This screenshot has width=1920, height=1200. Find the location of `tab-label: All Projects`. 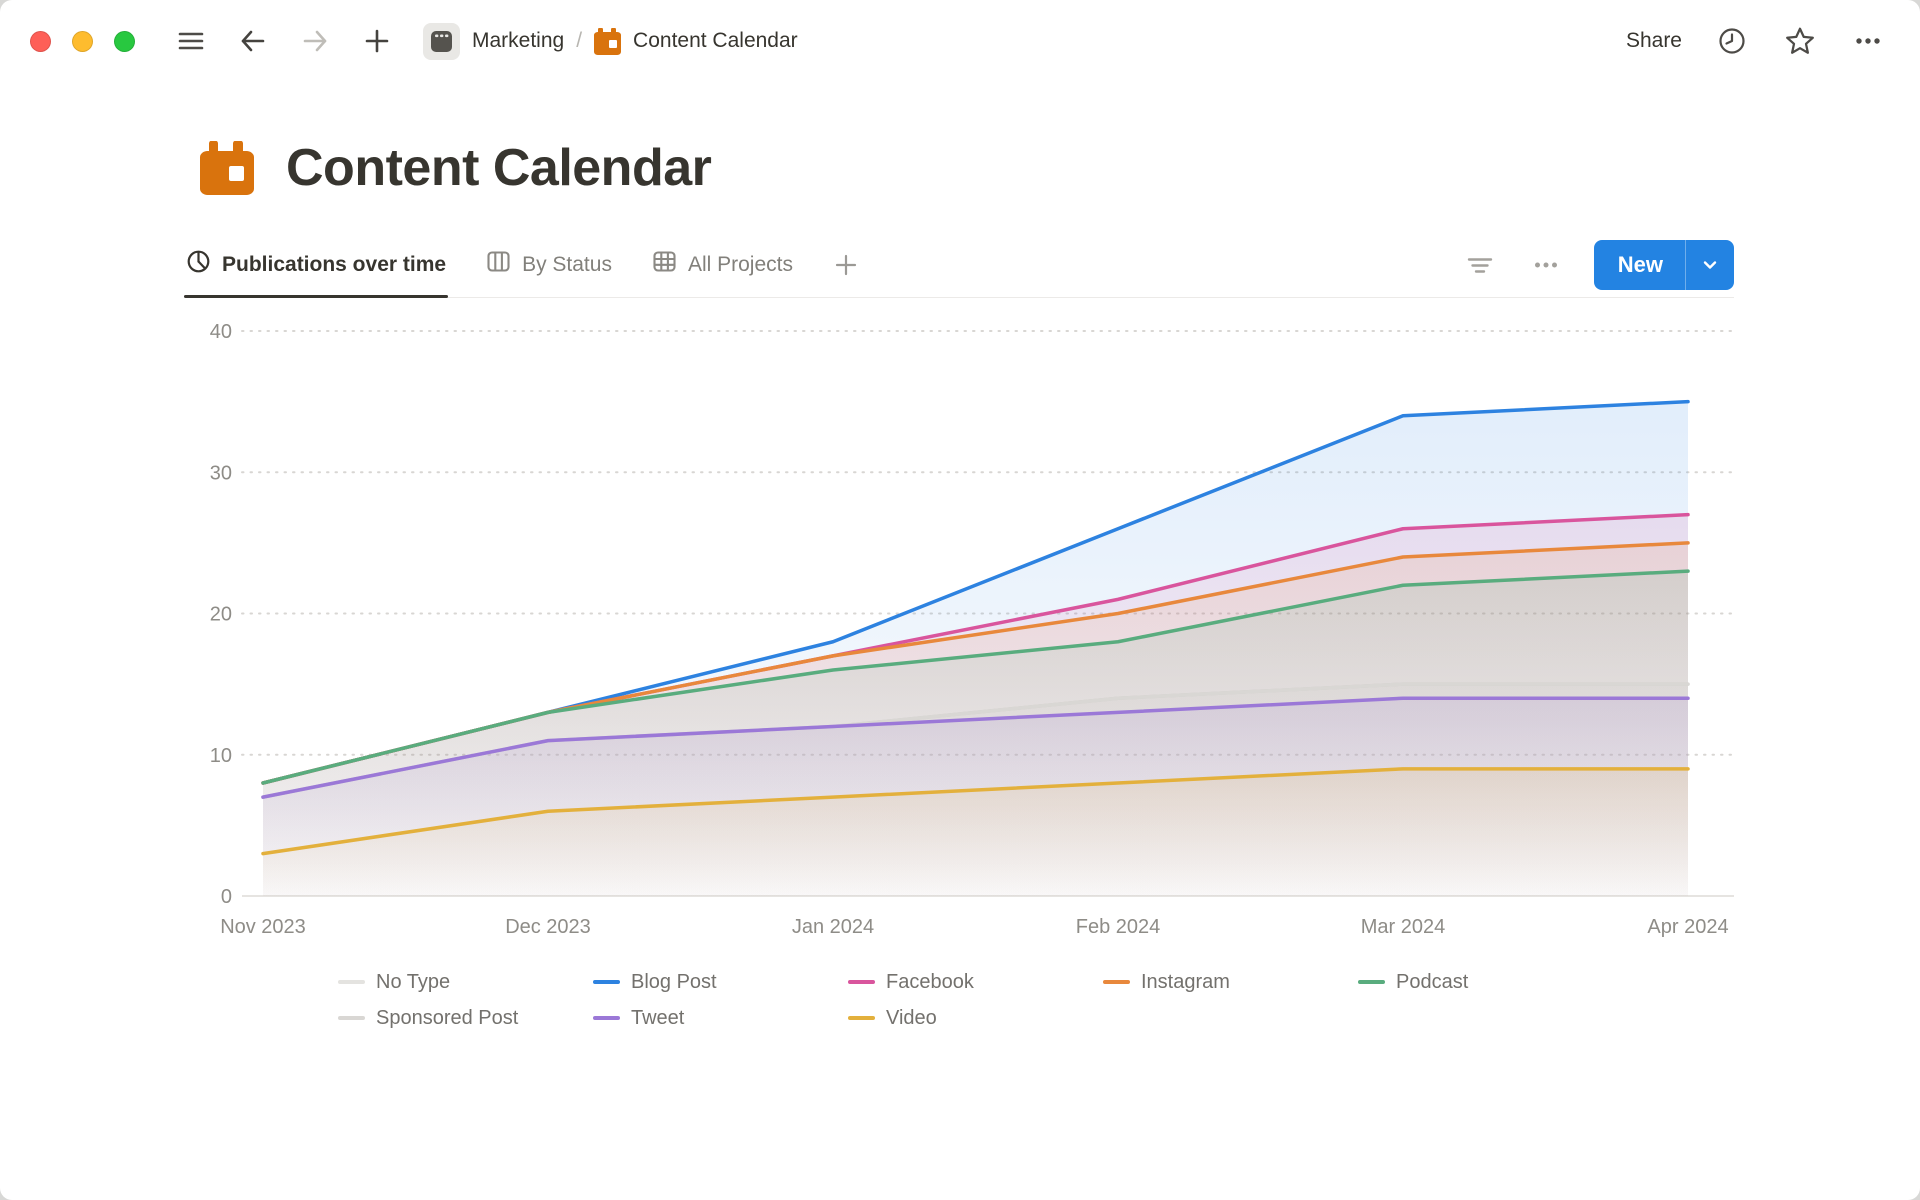

tab-label: All Projects is located at coordinates (740, 264).